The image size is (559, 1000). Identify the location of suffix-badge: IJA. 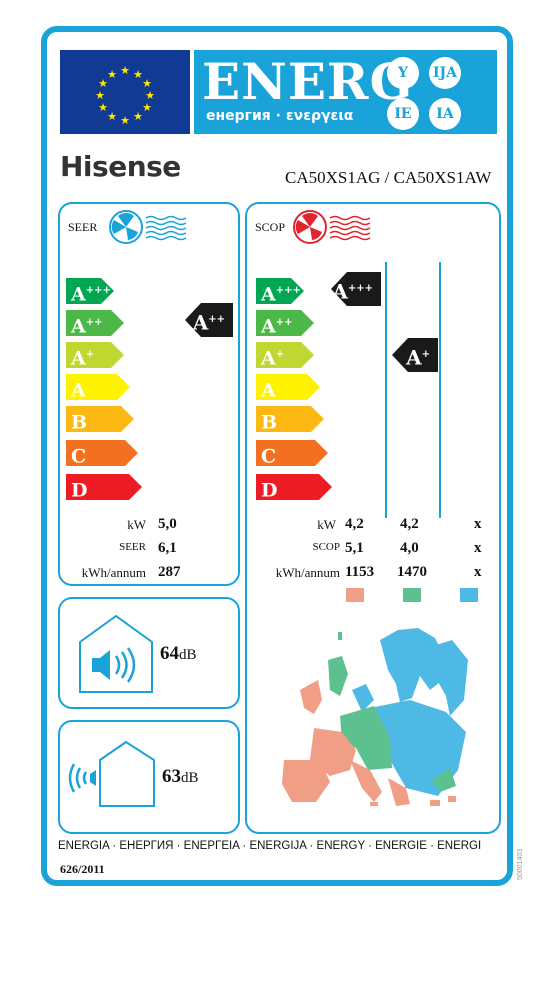
(445, 73).